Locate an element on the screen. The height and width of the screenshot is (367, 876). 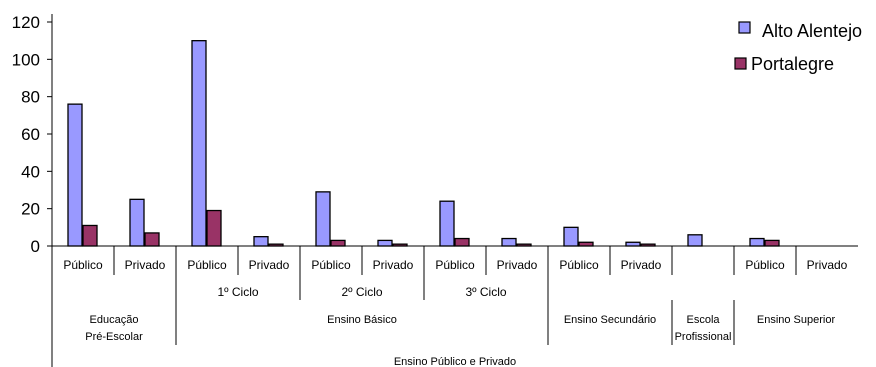
x-group-label: Educação is located at coordinates (114, 320).